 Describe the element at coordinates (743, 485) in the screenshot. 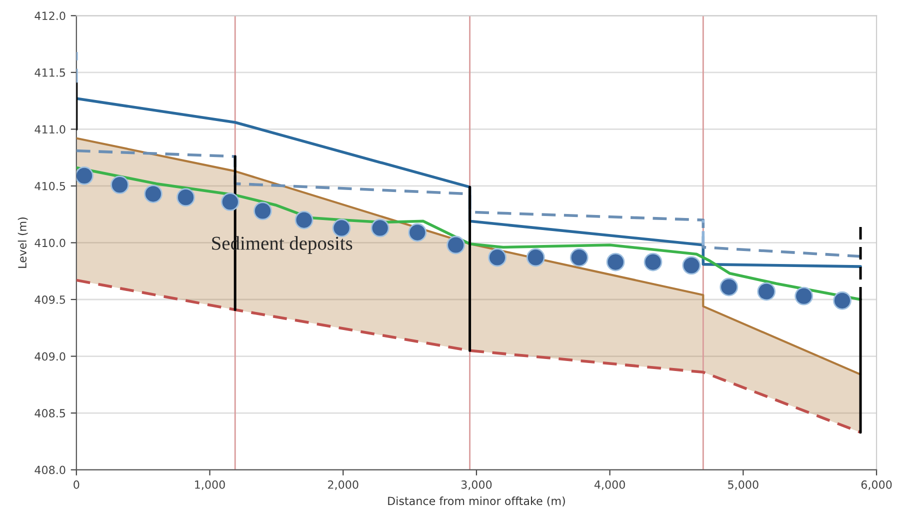

I see `x-tick-label: 5,000` at that location.